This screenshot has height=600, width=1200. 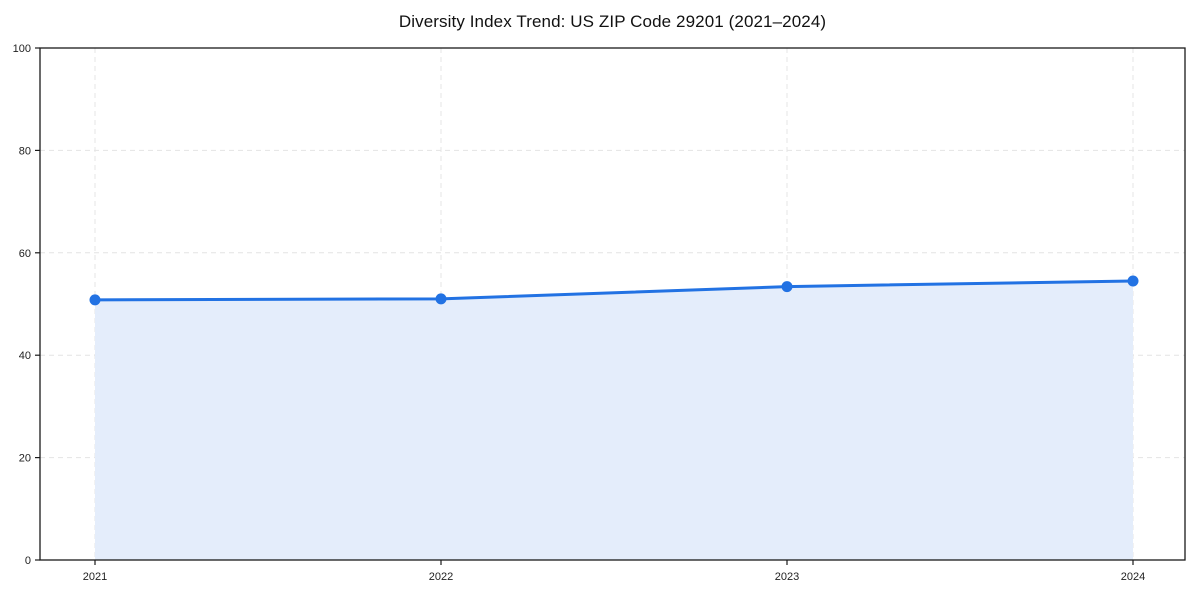 What do you see at coordinates (25, 254) in the screenshot?
I see `y-tick-label: 60` at bounding box center [25, 254].